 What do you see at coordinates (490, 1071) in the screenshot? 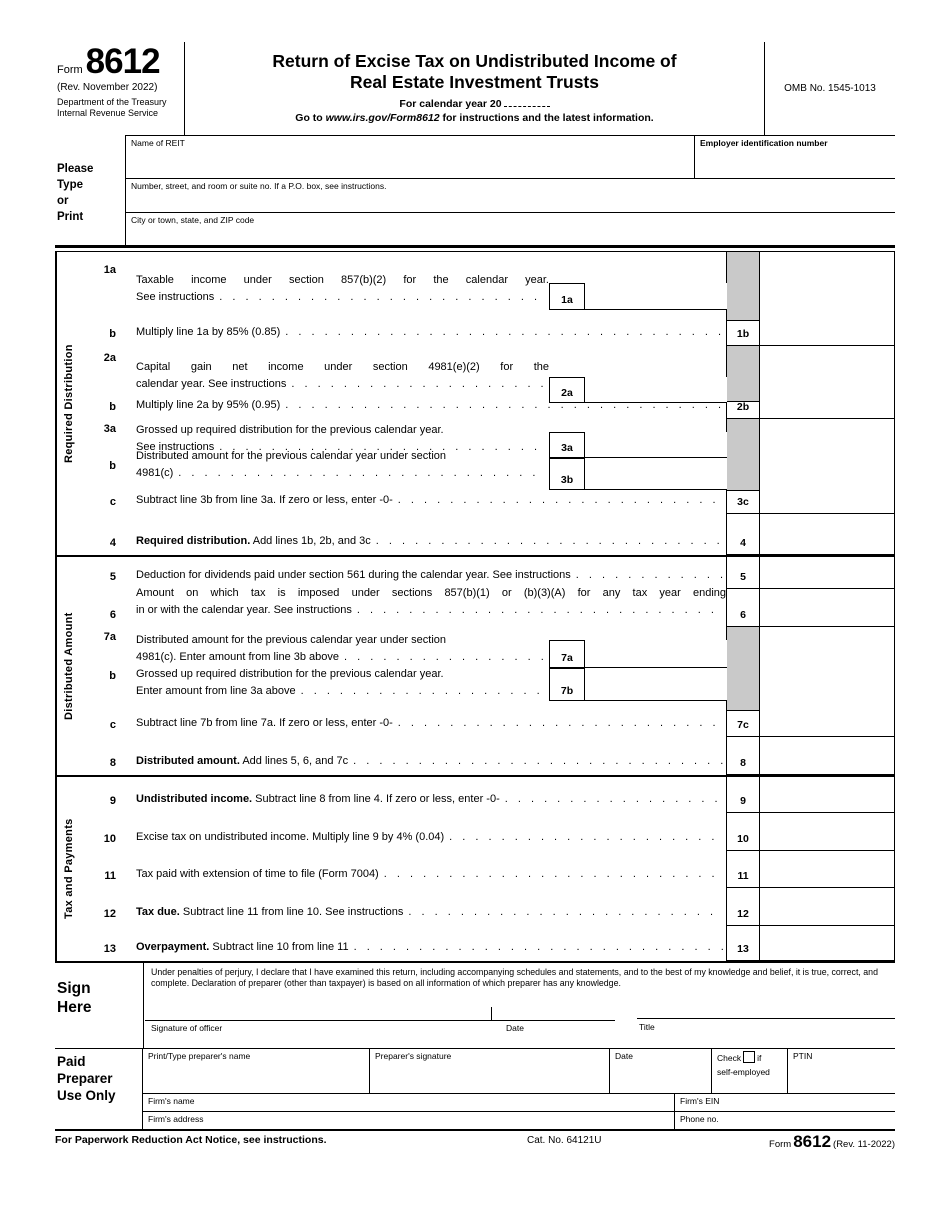
I see `preparer-signature-field: Preparer's signature` at bounding box center [490, 1071].